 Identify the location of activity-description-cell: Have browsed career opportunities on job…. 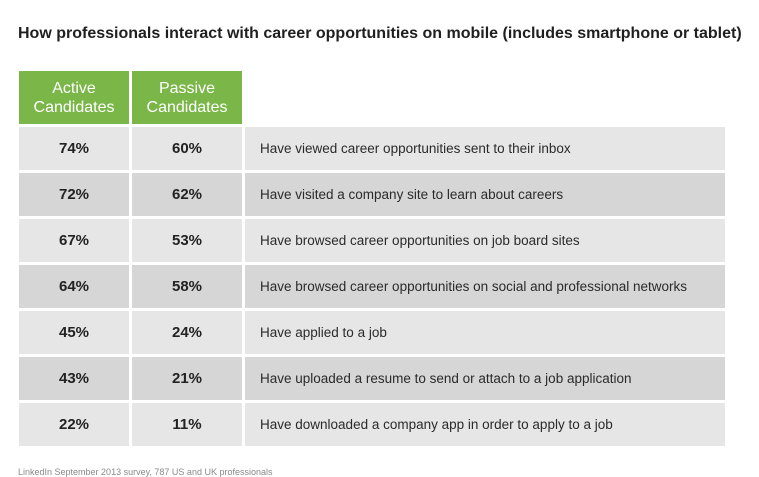
(485, 240).